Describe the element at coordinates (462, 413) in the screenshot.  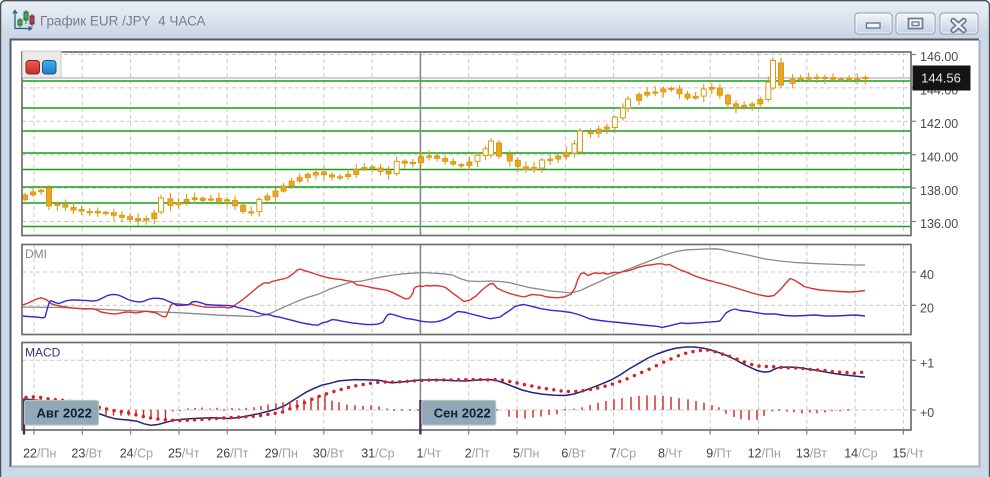
I see `svg-text: Сен 2022` at that location.